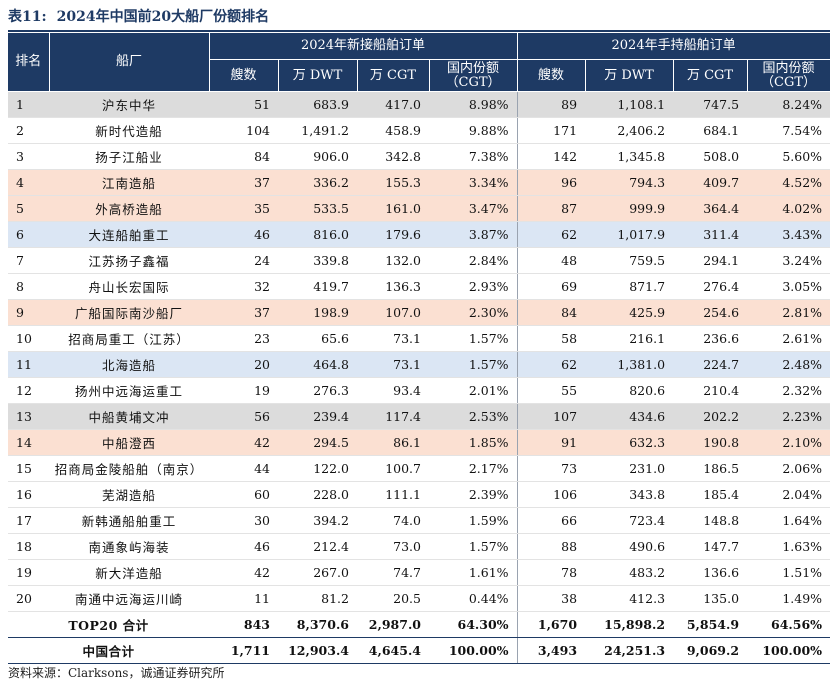 The width and height of the screenshot is (835, 686). I want to click on value-cell-c1: 86.1, so click(393, 442).